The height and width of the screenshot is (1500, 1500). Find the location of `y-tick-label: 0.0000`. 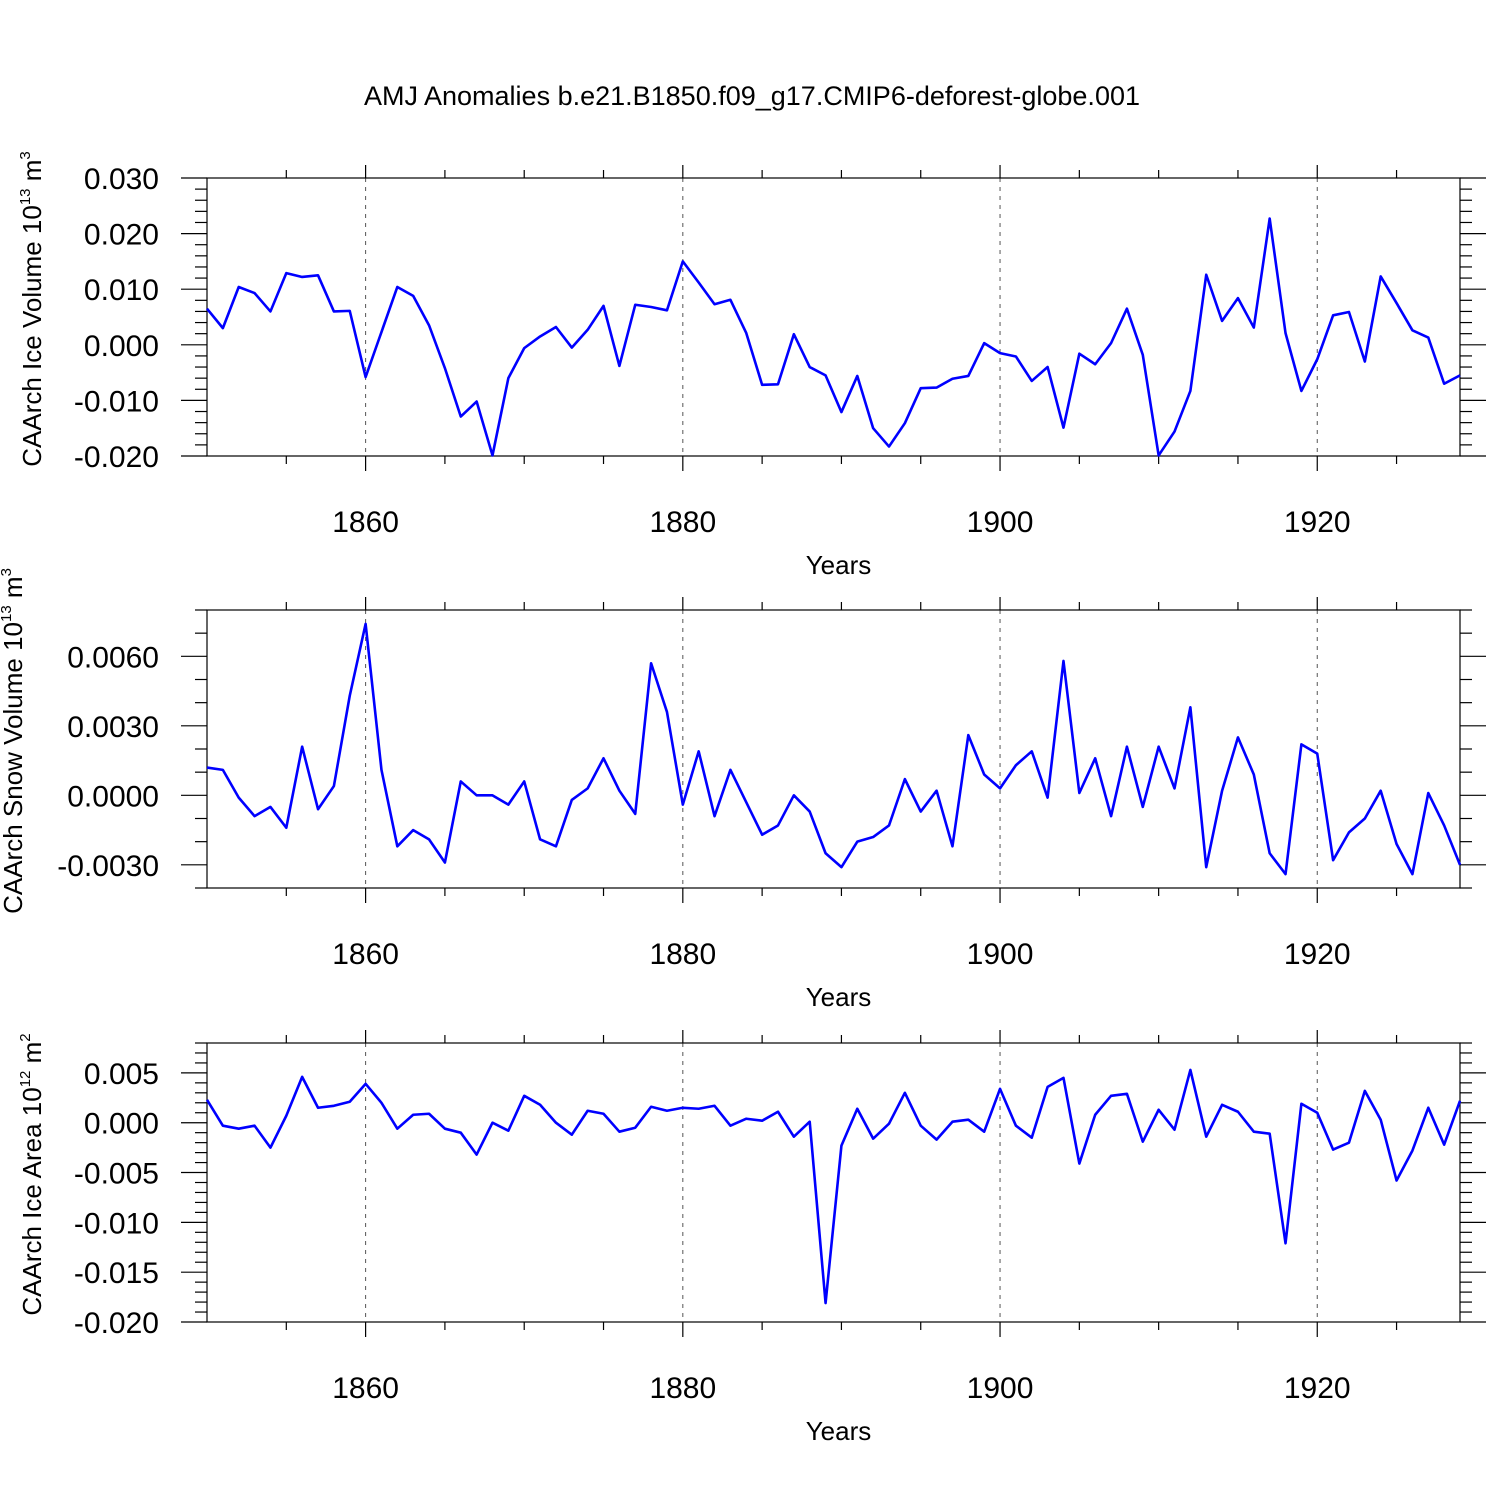

y-tick-label: 0.0000 is located at coordinates (113, 796).